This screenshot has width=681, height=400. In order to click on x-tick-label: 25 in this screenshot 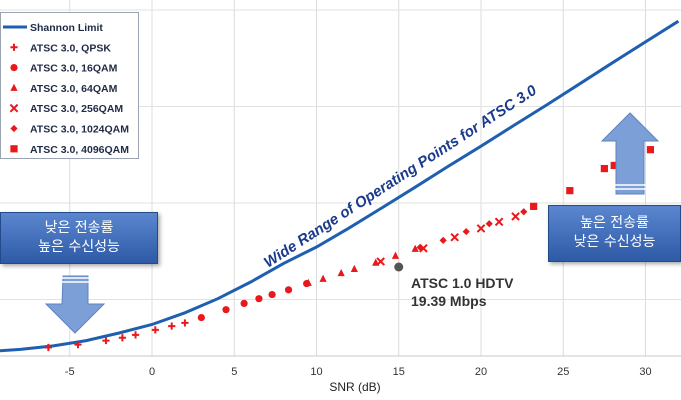, I will do `click(563, 372)`.